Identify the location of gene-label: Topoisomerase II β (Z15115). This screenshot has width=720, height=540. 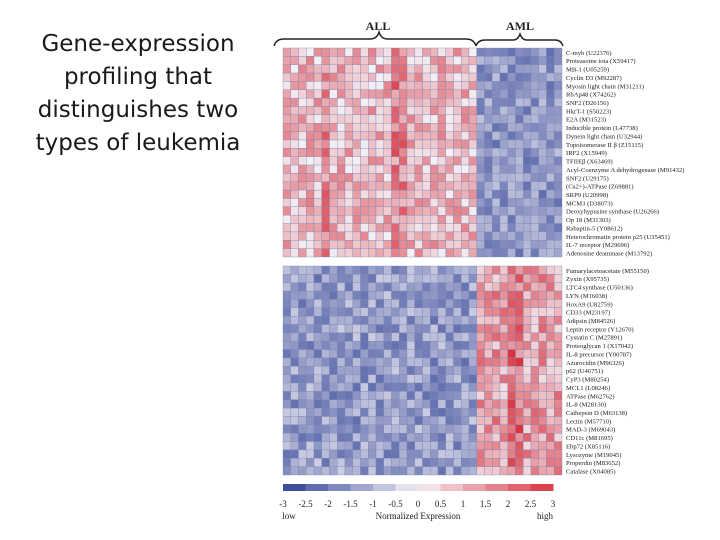
(604, 145).